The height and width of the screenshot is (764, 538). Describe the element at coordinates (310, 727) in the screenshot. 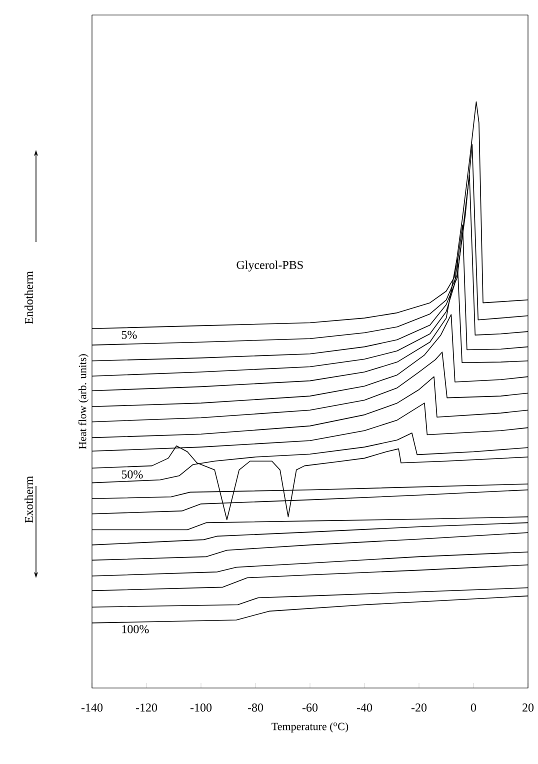

I see `x-axis-title: Temperature ($^{o}$C)` at that location.